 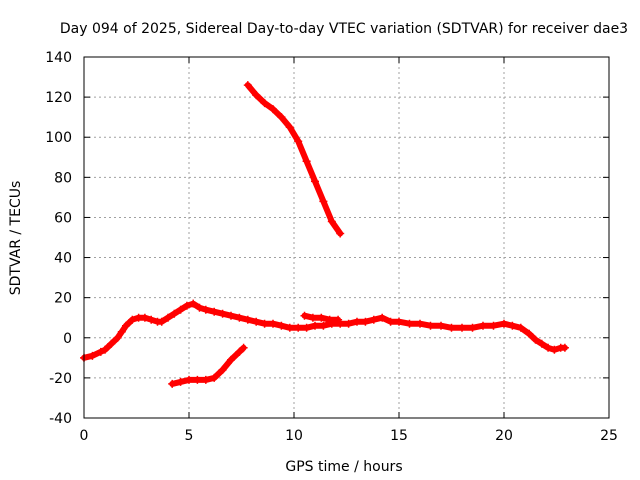 What do you see at coordinates (189, 436) in the screenshot?
I see `x-tick-label: 5` at bounding box center [189, 436].